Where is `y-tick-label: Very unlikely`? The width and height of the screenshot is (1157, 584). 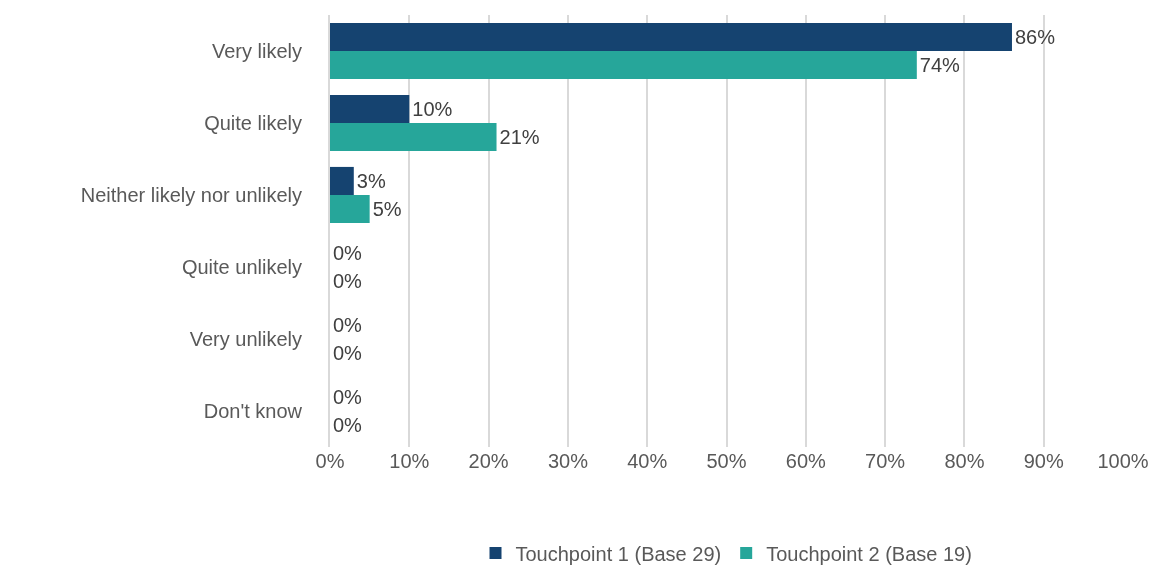 y-tick-label: Very unlikely is located at coordinates (245, 339).